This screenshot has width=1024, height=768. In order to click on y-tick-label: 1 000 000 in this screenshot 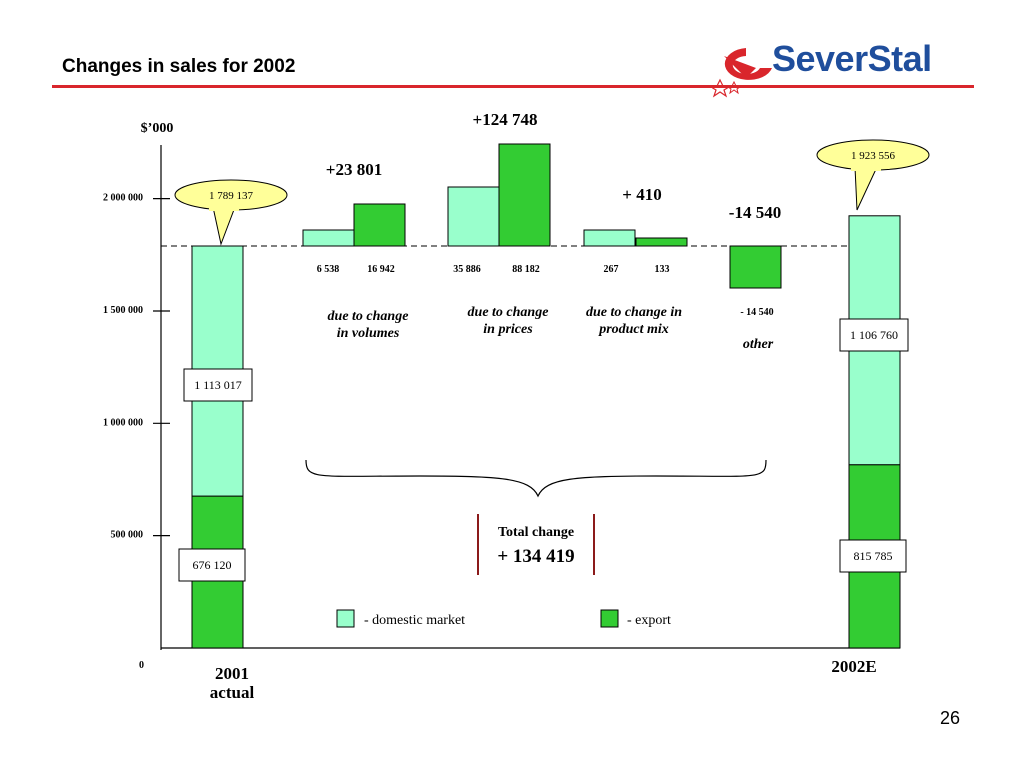, I will do `click(123, 422)`.